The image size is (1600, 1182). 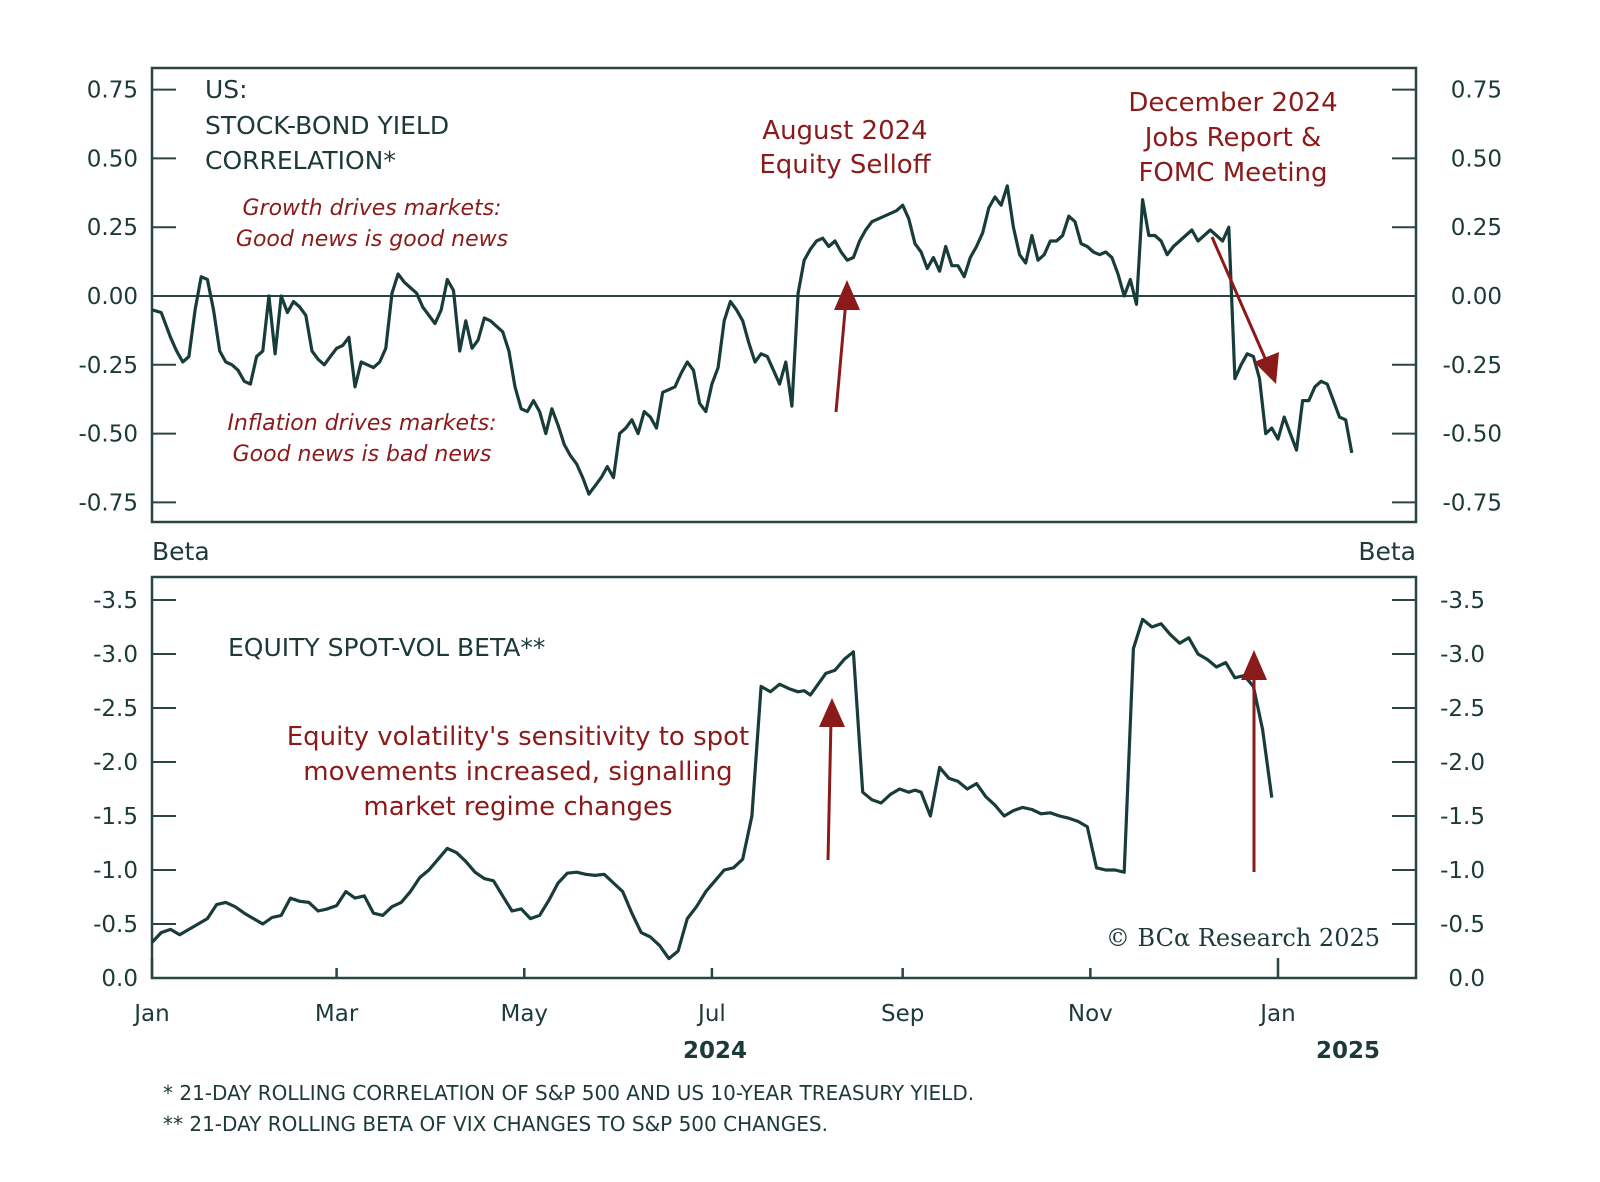 I want to click on top-ytick-label-right: 0.00, so click(x=1476, y=297).